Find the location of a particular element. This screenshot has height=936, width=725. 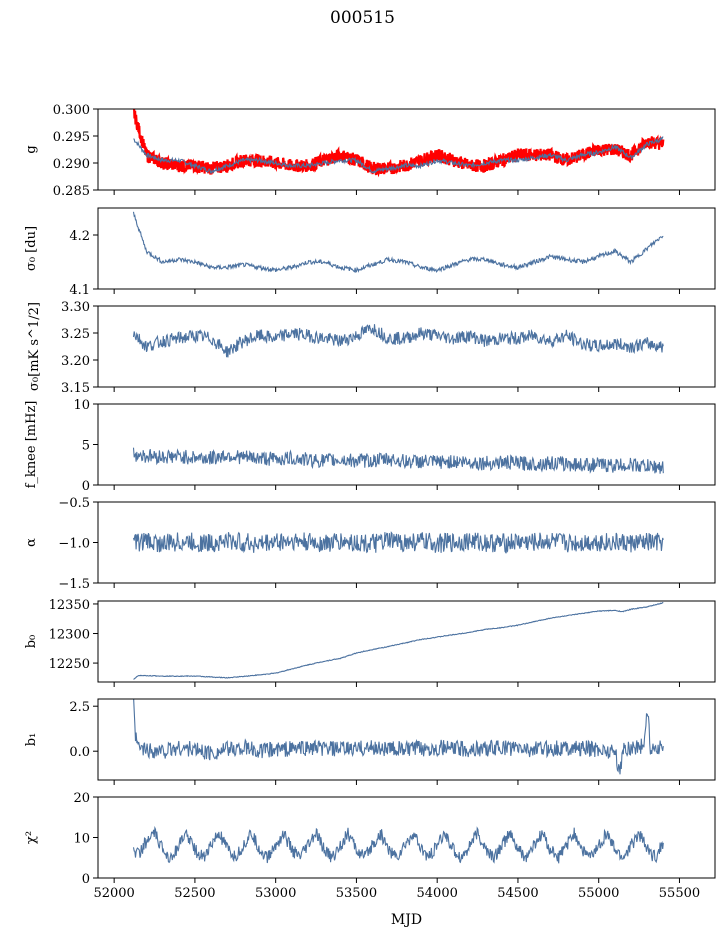

y-tick-label: 5 is located at coordinates (86, 446).